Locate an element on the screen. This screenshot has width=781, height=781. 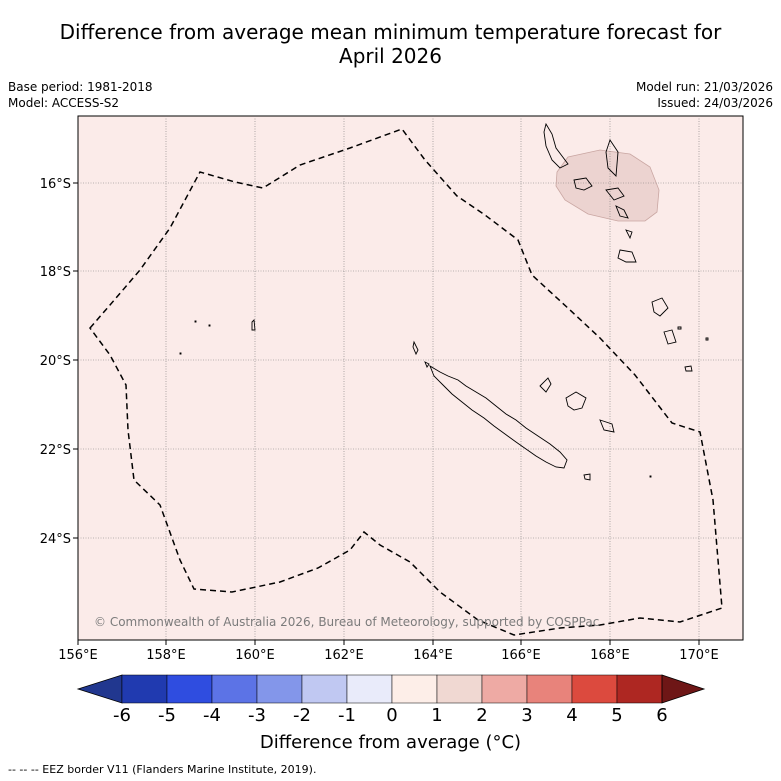
lon-label: 160°E is located at coordinates (255, 655).